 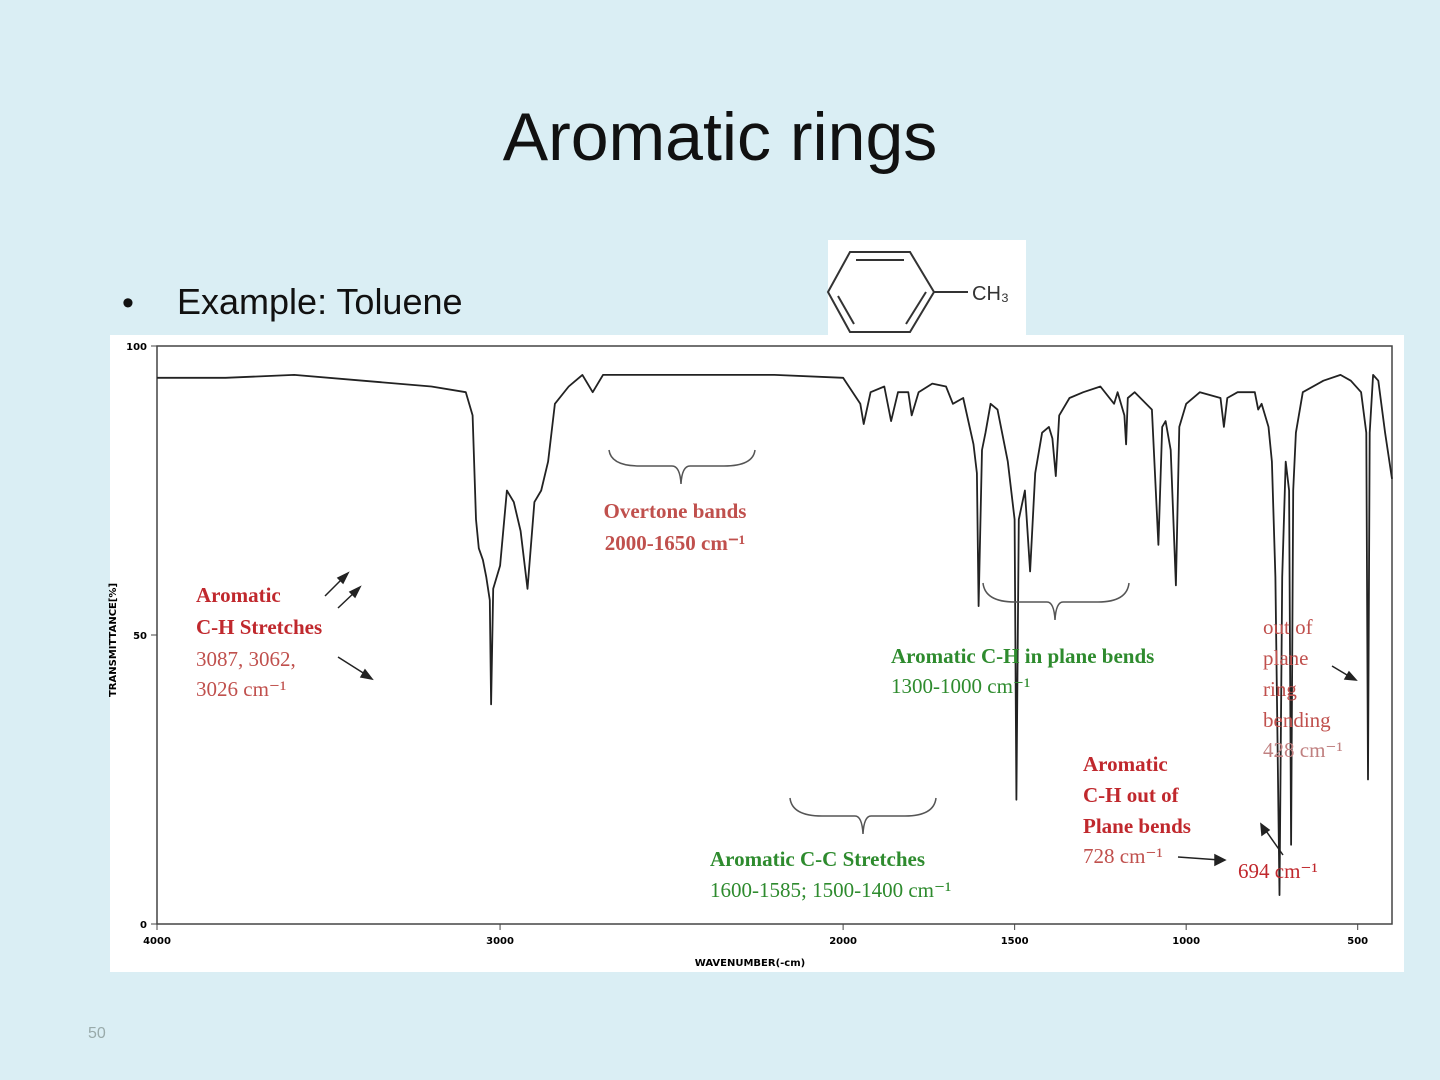 I want to click on annotation: plane, so click(x=1285, y=658).